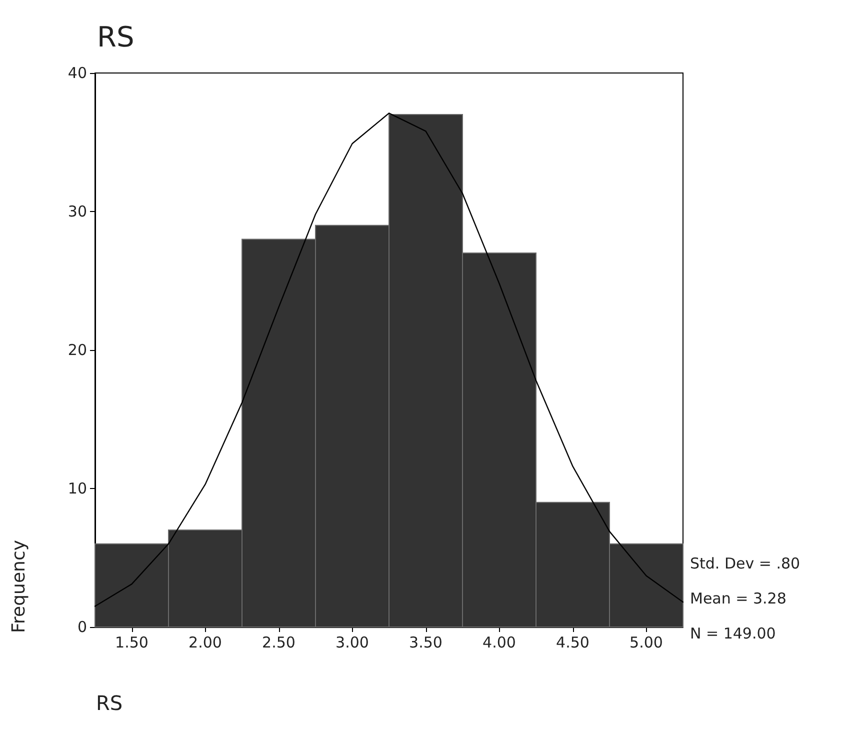 This screenshot has width=842, height=730. Describe the element at coordinates (738, 599) in the screenshot. I see `text: Mean = 3.28` at that location.